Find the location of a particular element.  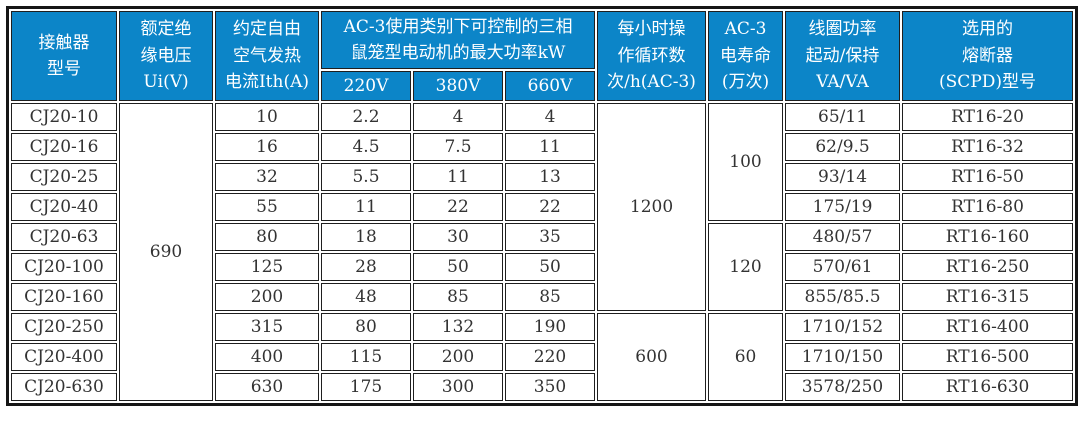

cell-p380: 200 is located at coordinates (458, 357).